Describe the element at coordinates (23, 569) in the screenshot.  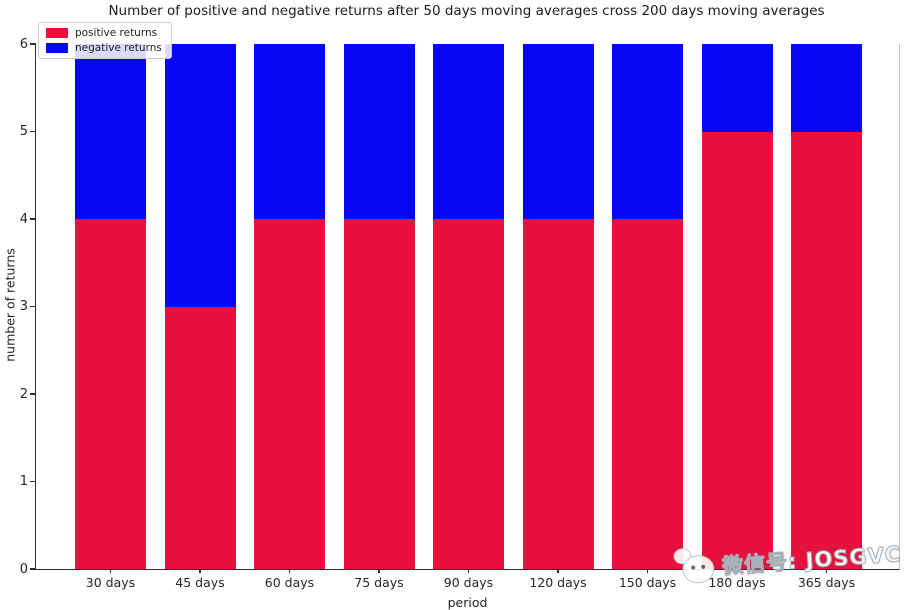
I see `y-tick-label: 0` at that location.